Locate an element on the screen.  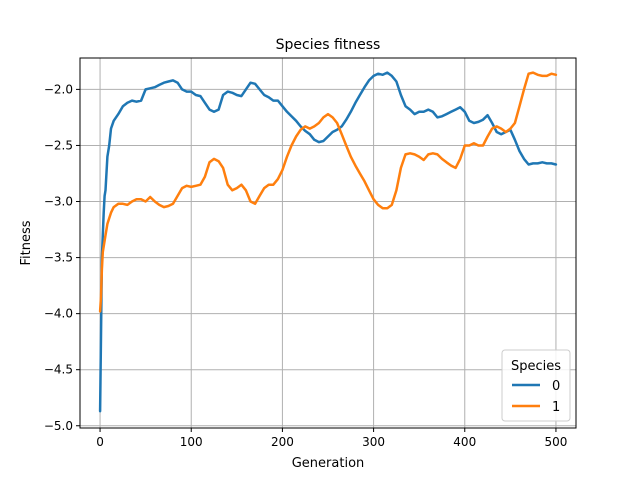
y-tick-label: −2.5 is located at coordinates (58, 145).